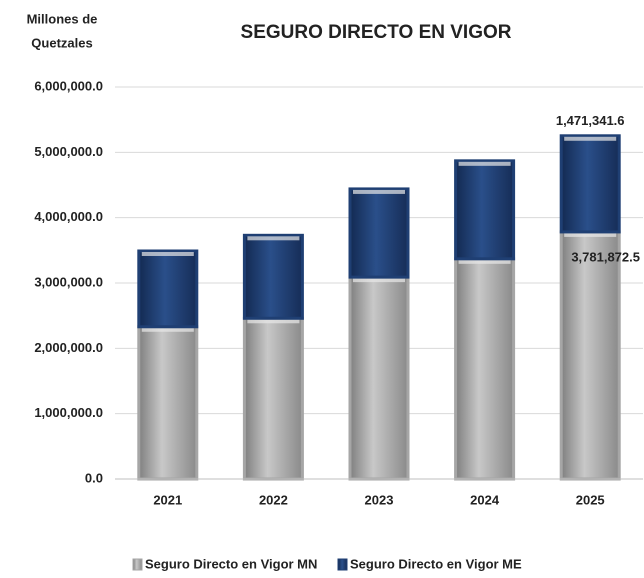 The width and height of the screenshot is (644, 578). What do you see at coordinates (376, 32) in the screenshot?
I see `chart-title: SEGURO DIRECTO EN VIGOR` at bounding box center [376, 32].